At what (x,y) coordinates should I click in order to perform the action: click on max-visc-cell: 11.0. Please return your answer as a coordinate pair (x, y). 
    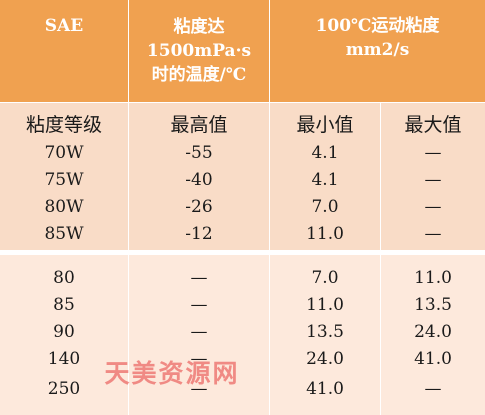
    Looking at the image, I should click on (433, 278).